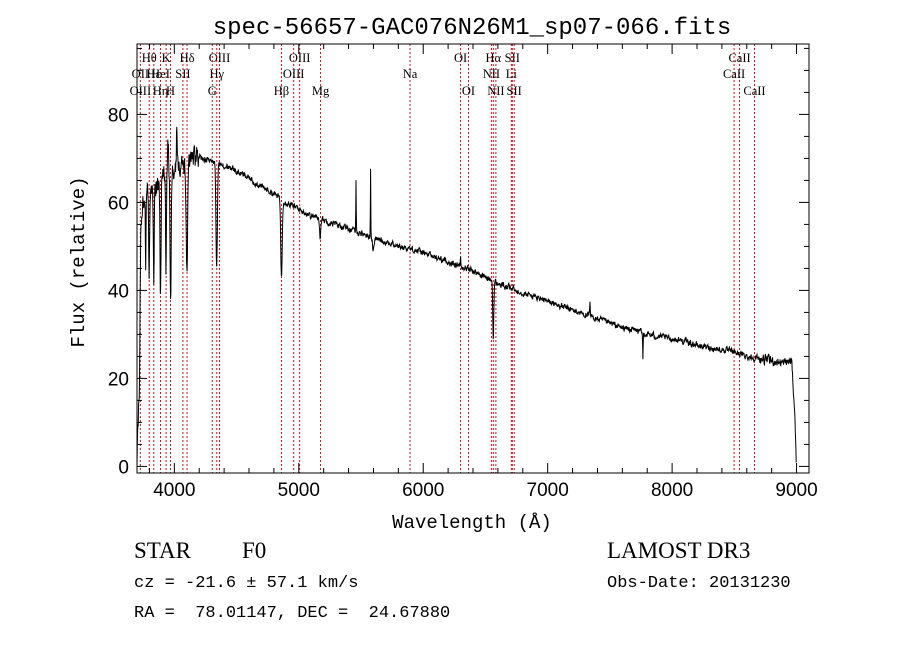 The width and height of the screenshot is (900, 649). What do you see at coordinates (292, 613) in the screenshot?
I see `coordinates: RA = 78.01147, DEC = 24.67880` at bounding box center [292, 613].